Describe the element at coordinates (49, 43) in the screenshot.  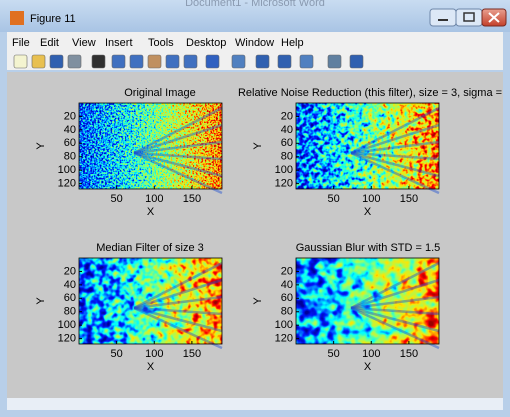
I see `menu-item: Edit` at that location.